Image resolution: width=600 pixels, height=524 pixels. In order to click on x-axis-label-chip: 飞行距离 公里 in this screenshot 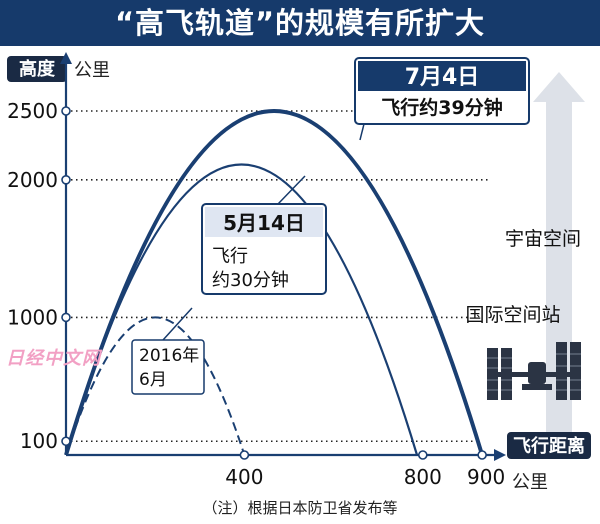, I will do `click(549, 462)`.